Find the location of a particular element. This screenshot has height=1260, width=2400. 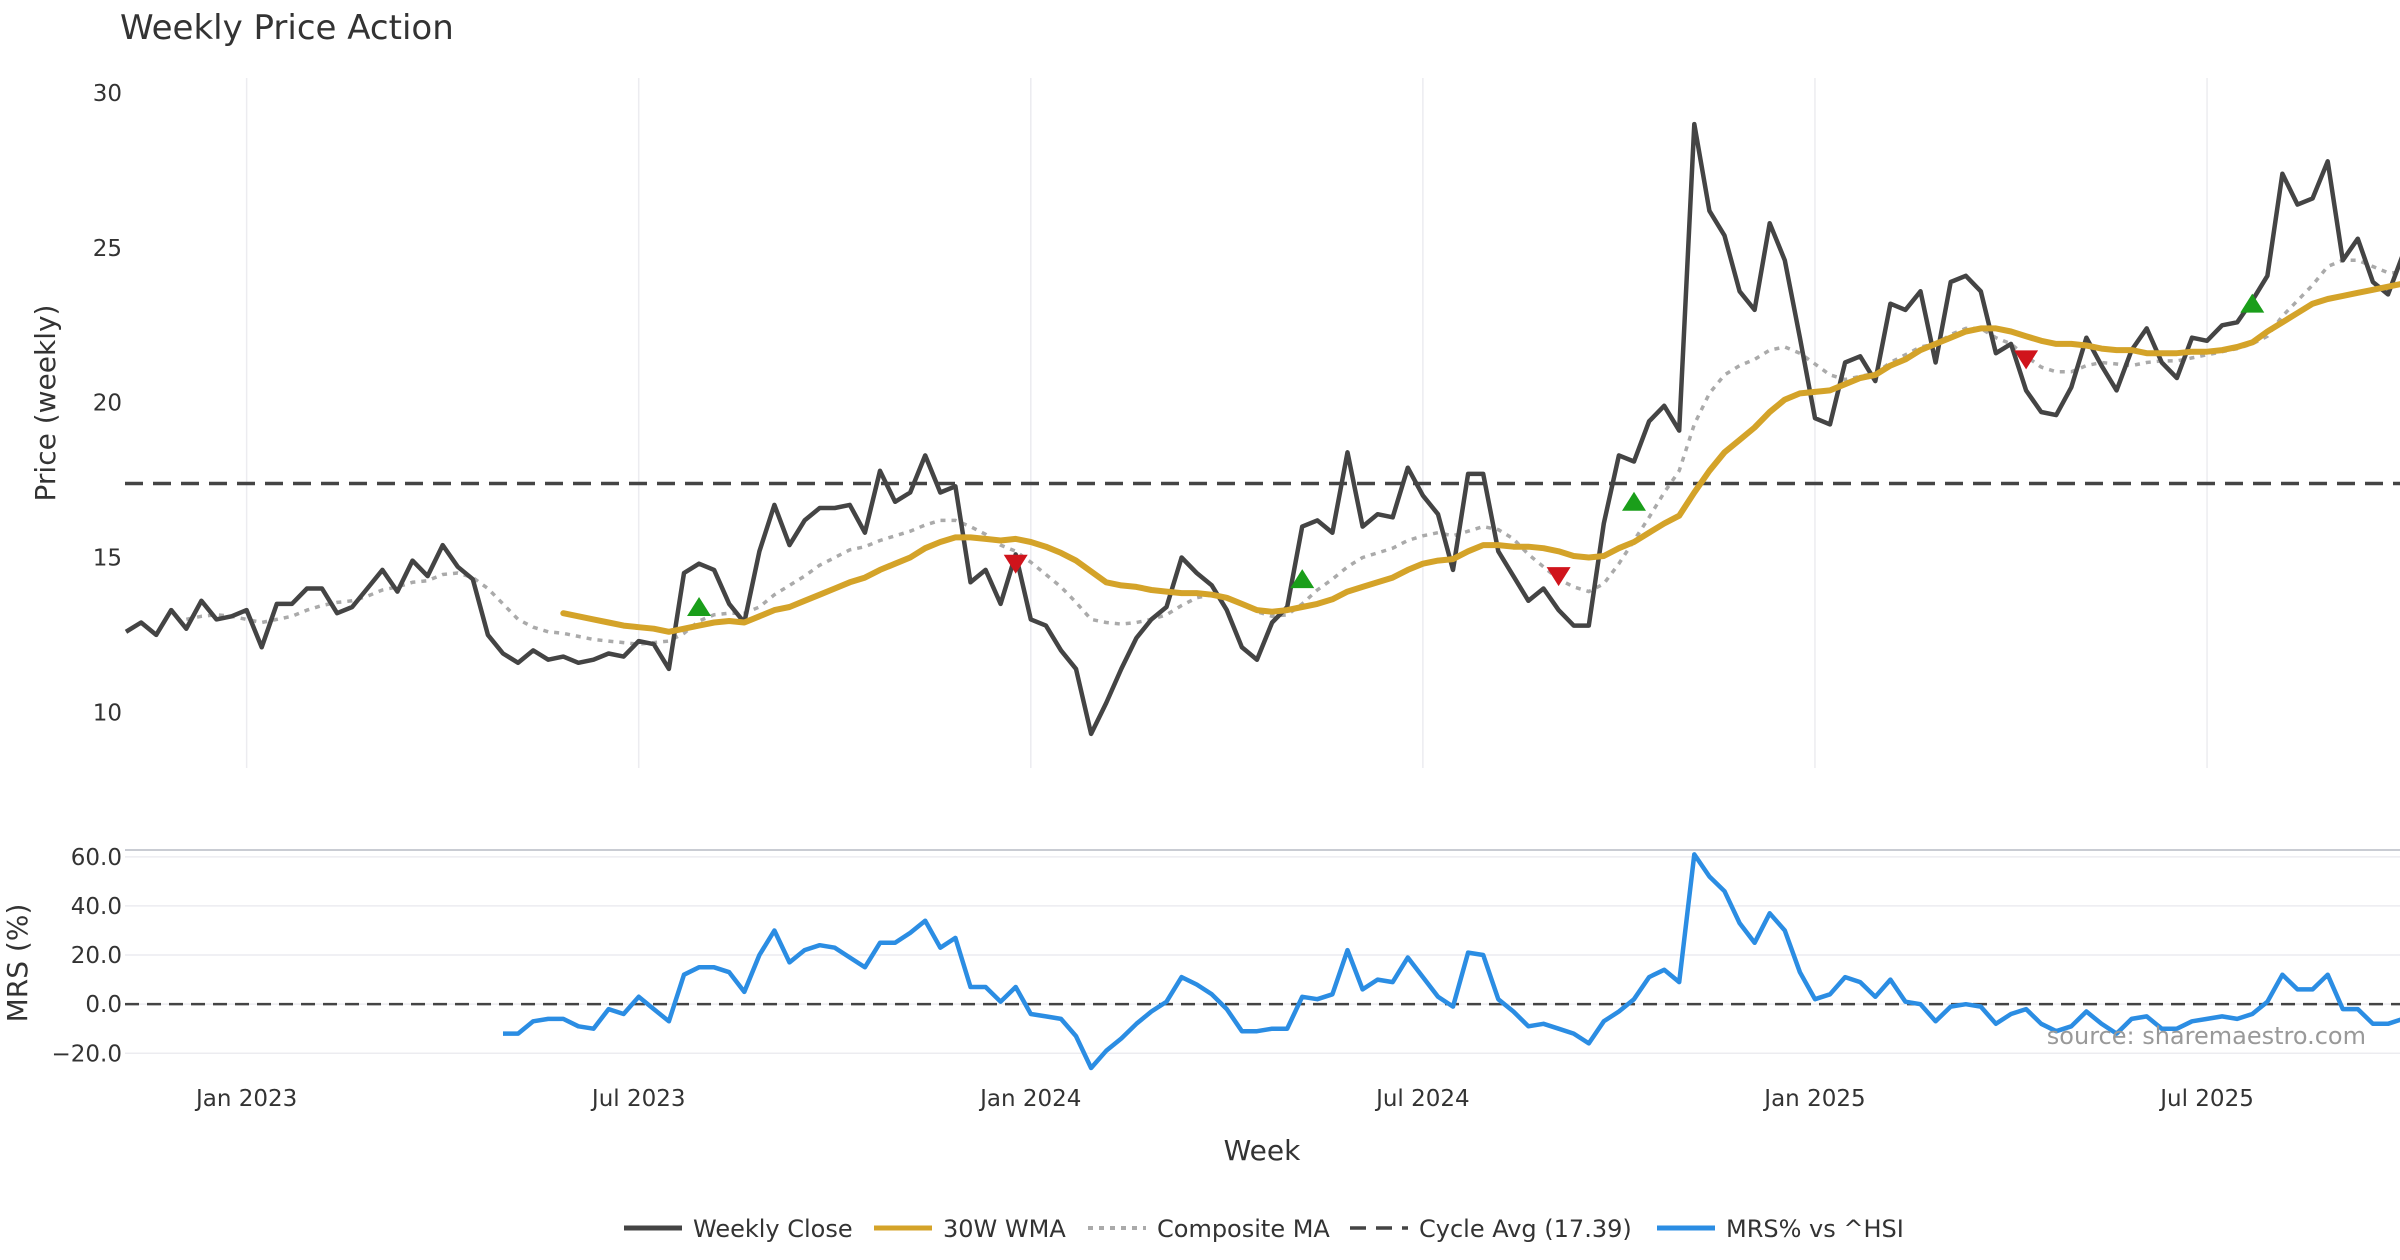

price-y-tick-label: 10 is located at coordinates (107, 713).